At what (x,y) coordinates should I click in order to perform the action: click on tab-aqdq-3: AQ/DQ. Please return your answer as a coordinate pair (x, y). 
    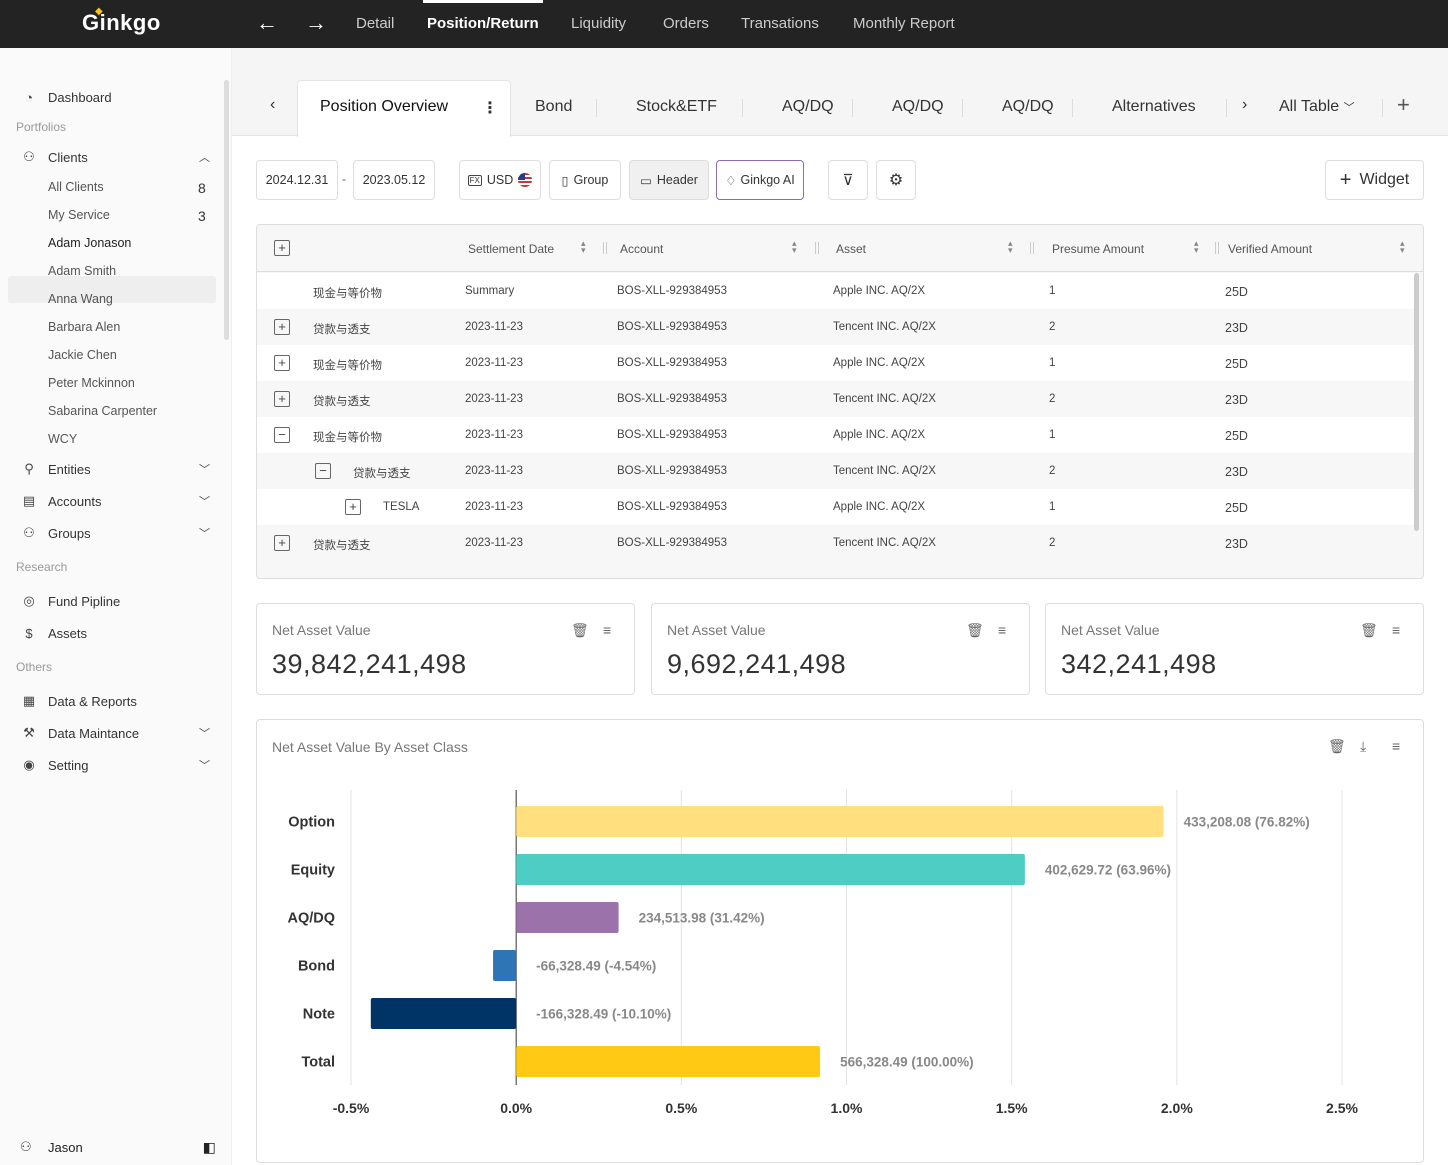
    Looking at the image, I should click on (1028, 106).